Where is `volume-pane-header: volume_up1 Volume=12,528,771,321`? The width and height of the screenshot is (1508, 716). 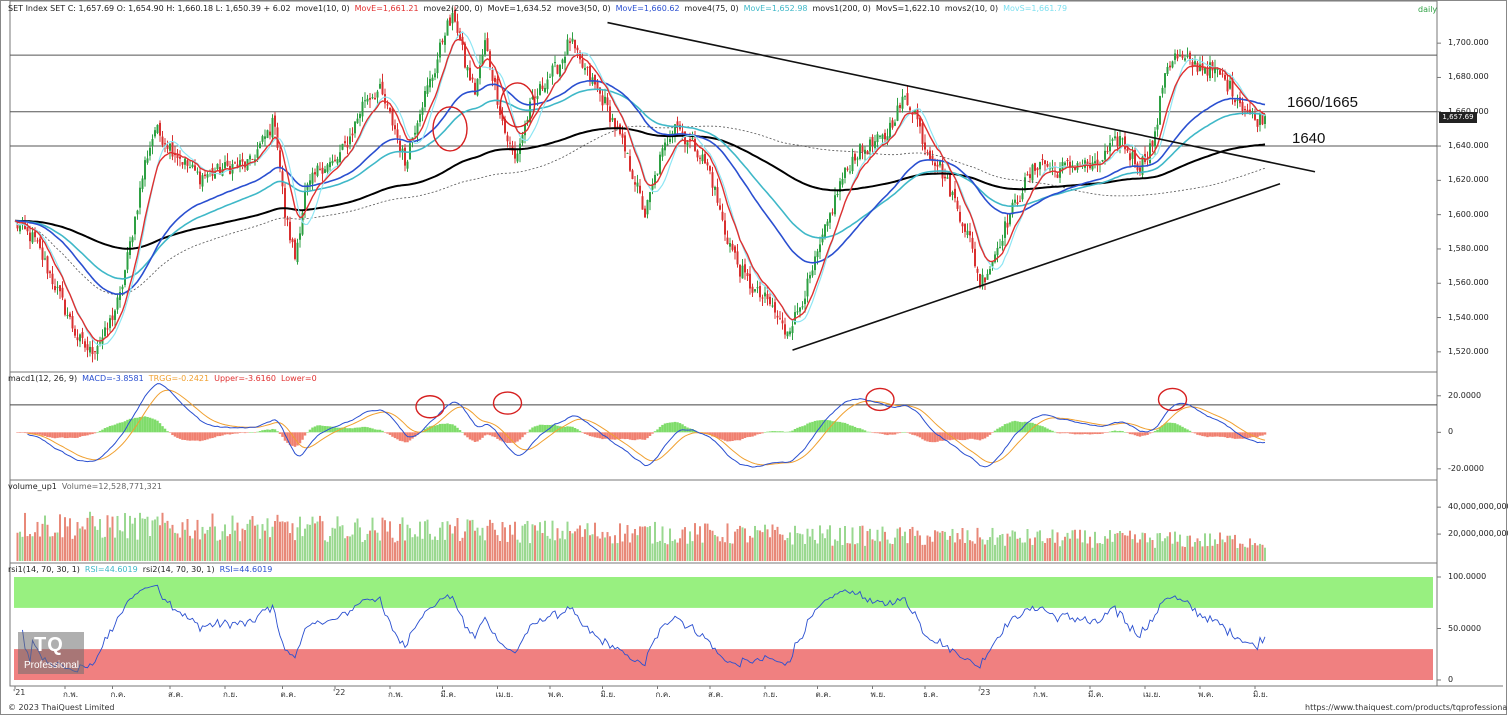 volume-pane-header: volume_up1 Volume=12,528,771,321 is located at coordinates (87, 486).